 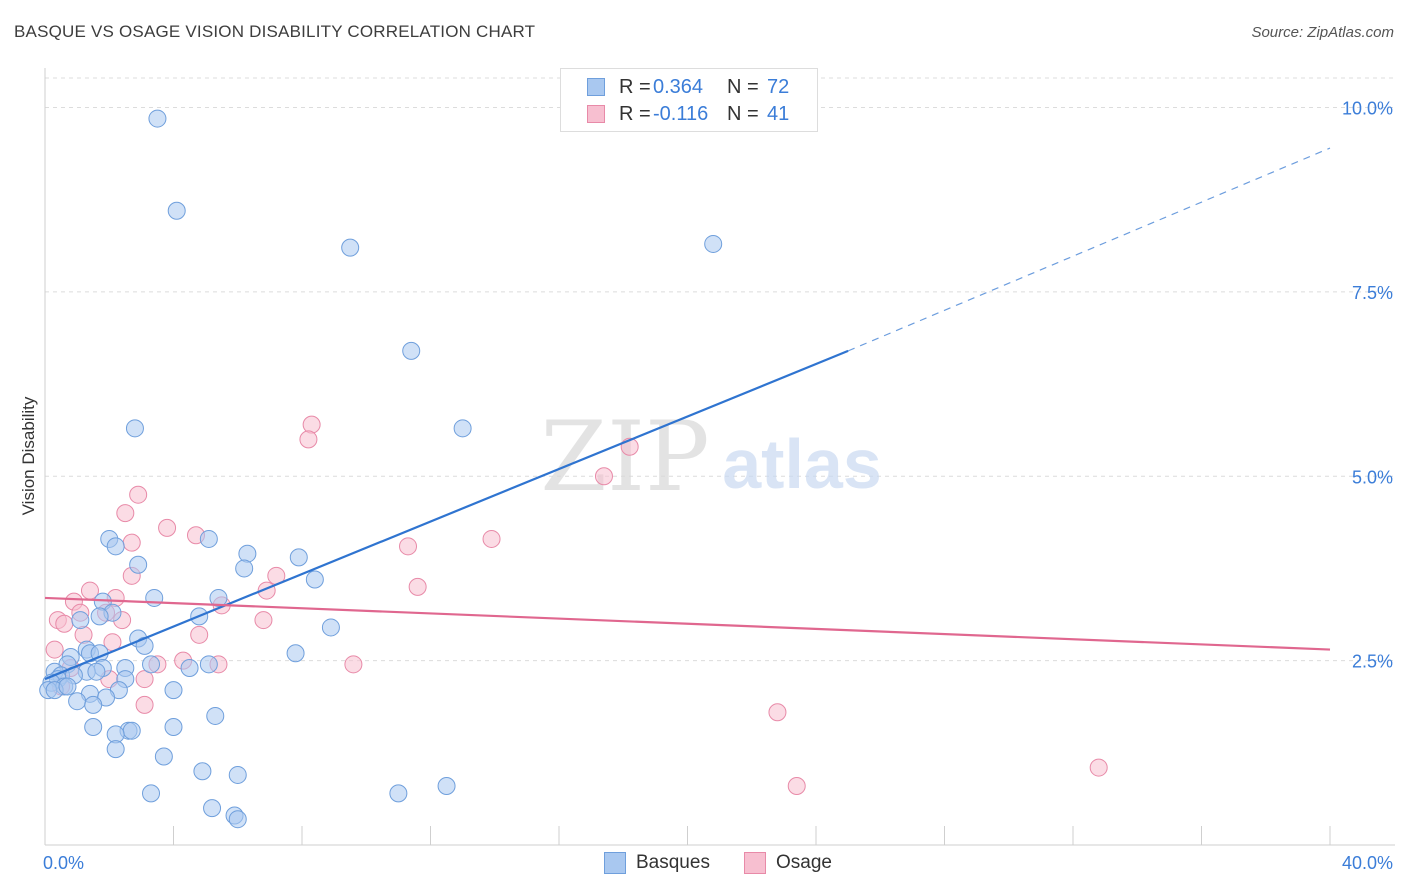 I want to click on osage-legend-swatch, so click(x=755, y=863).